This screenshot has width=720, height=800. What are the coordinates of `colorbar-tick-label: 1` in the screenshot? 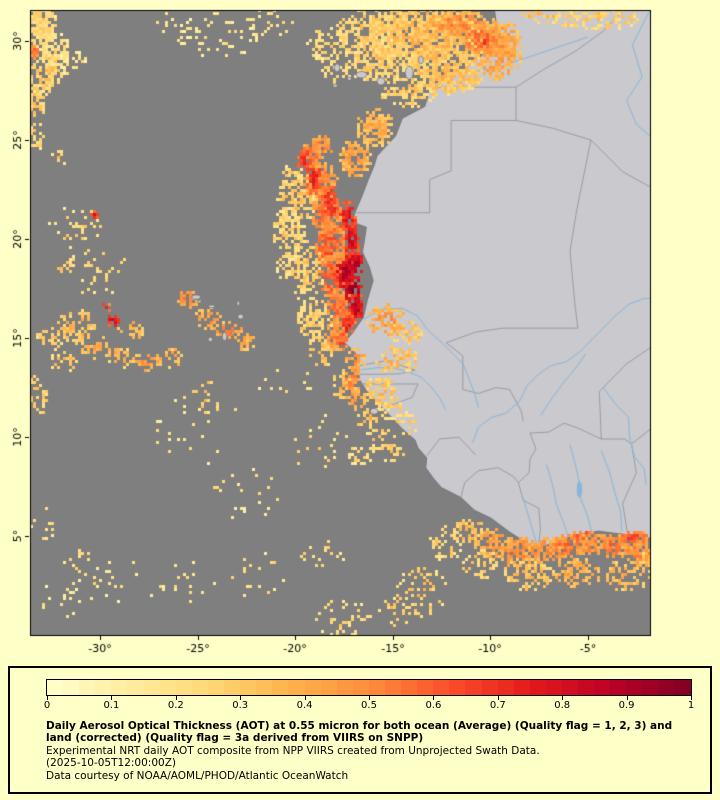 It's located at (691, 705).